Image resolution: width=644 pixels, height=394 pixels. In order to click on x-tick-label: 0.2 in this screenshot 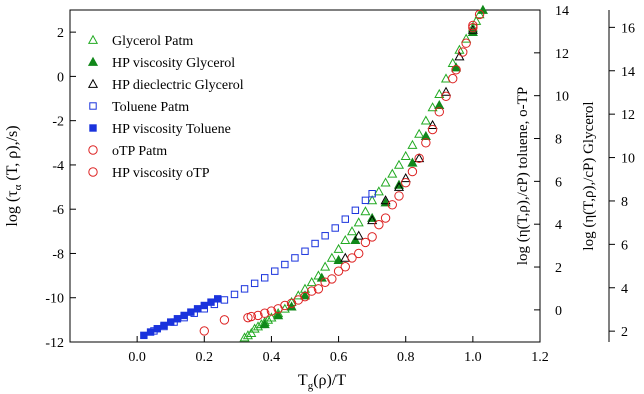, I will do `click(205, 357)`.